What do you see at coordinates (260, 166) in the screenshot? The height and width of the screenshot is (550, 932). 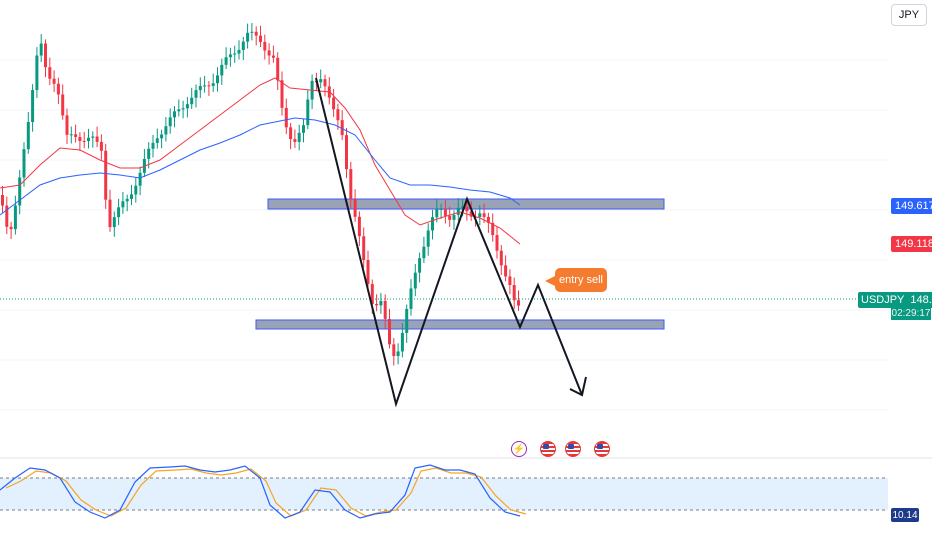 I see `ma-slow-line` at bounding box center [260, 166].